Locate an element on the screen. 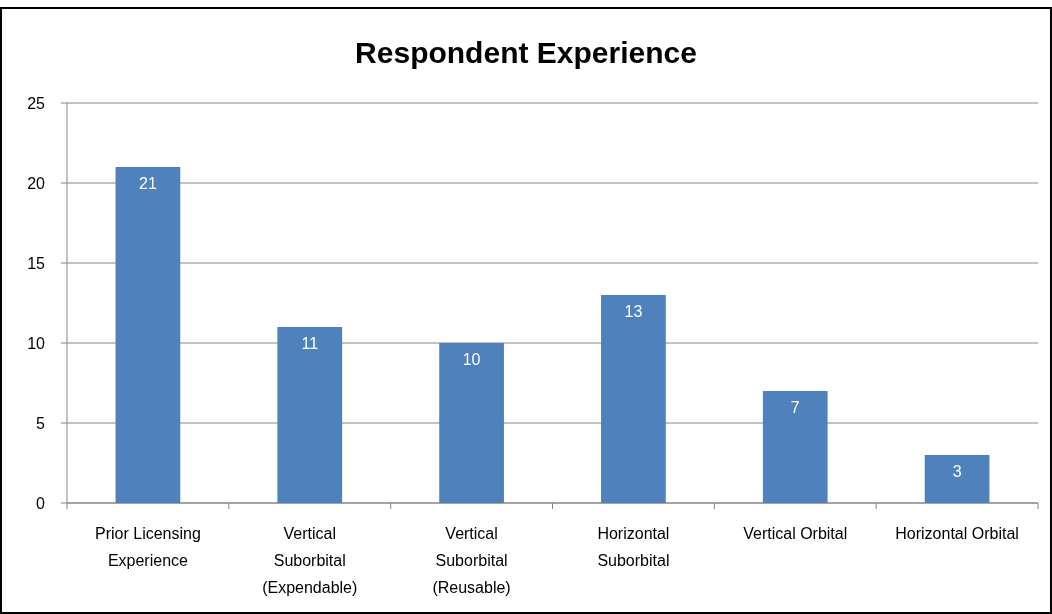 Image resolution: width=1052 pixels, height=614 pixels. data-label: 21 is located at coordinates (148, 183).